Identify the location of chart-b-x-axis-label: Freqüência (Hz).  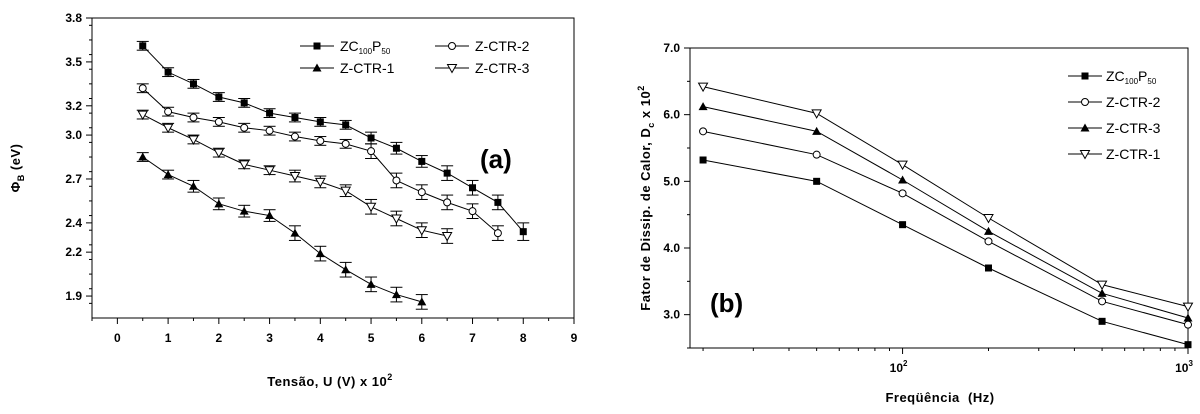
(939, 397).